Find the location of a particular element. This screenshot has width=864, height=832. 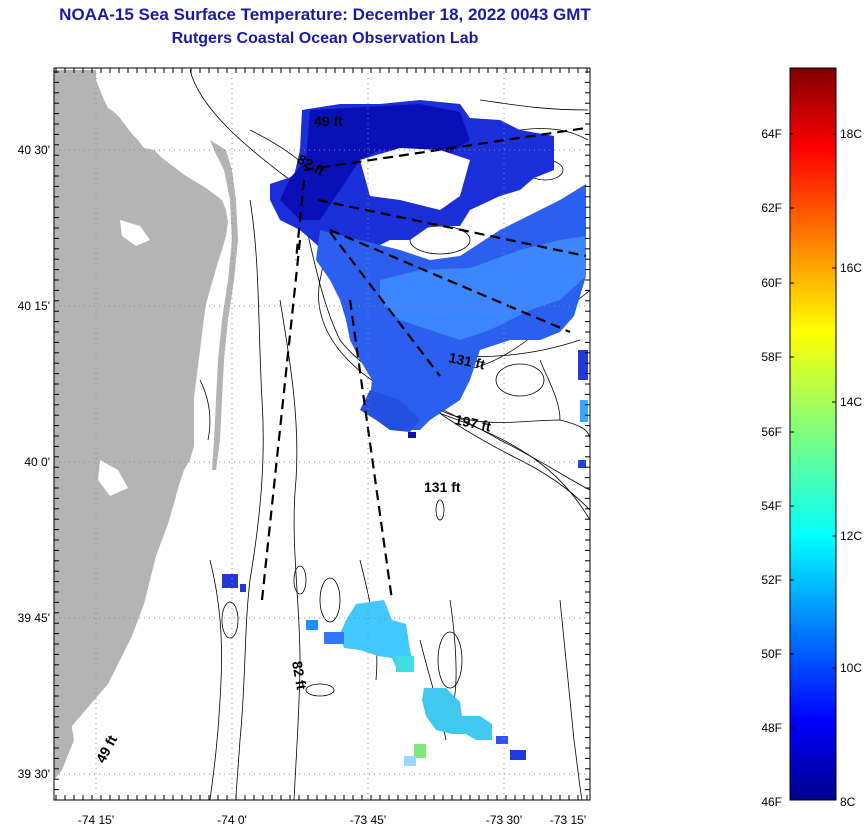

colorbar-f-label: 60F is located at coordinates (771, 283).